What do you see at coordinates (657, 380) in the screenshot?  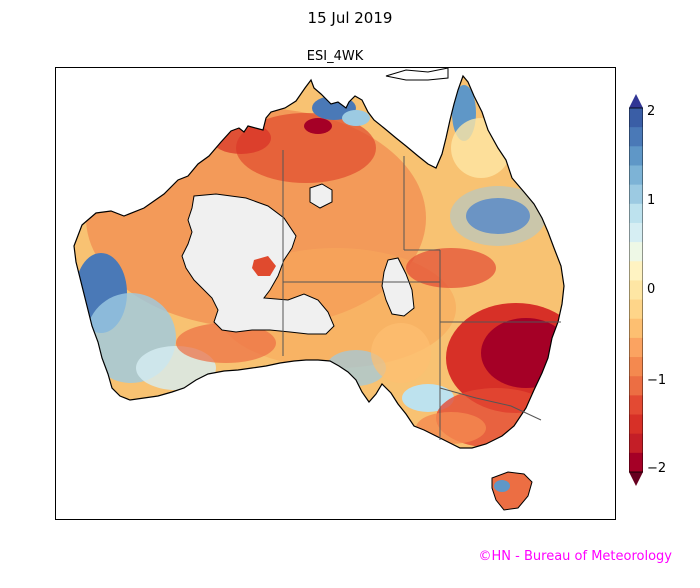 I see `colorbar-tick-minus-1: −1` at bounding box center [657, 380].